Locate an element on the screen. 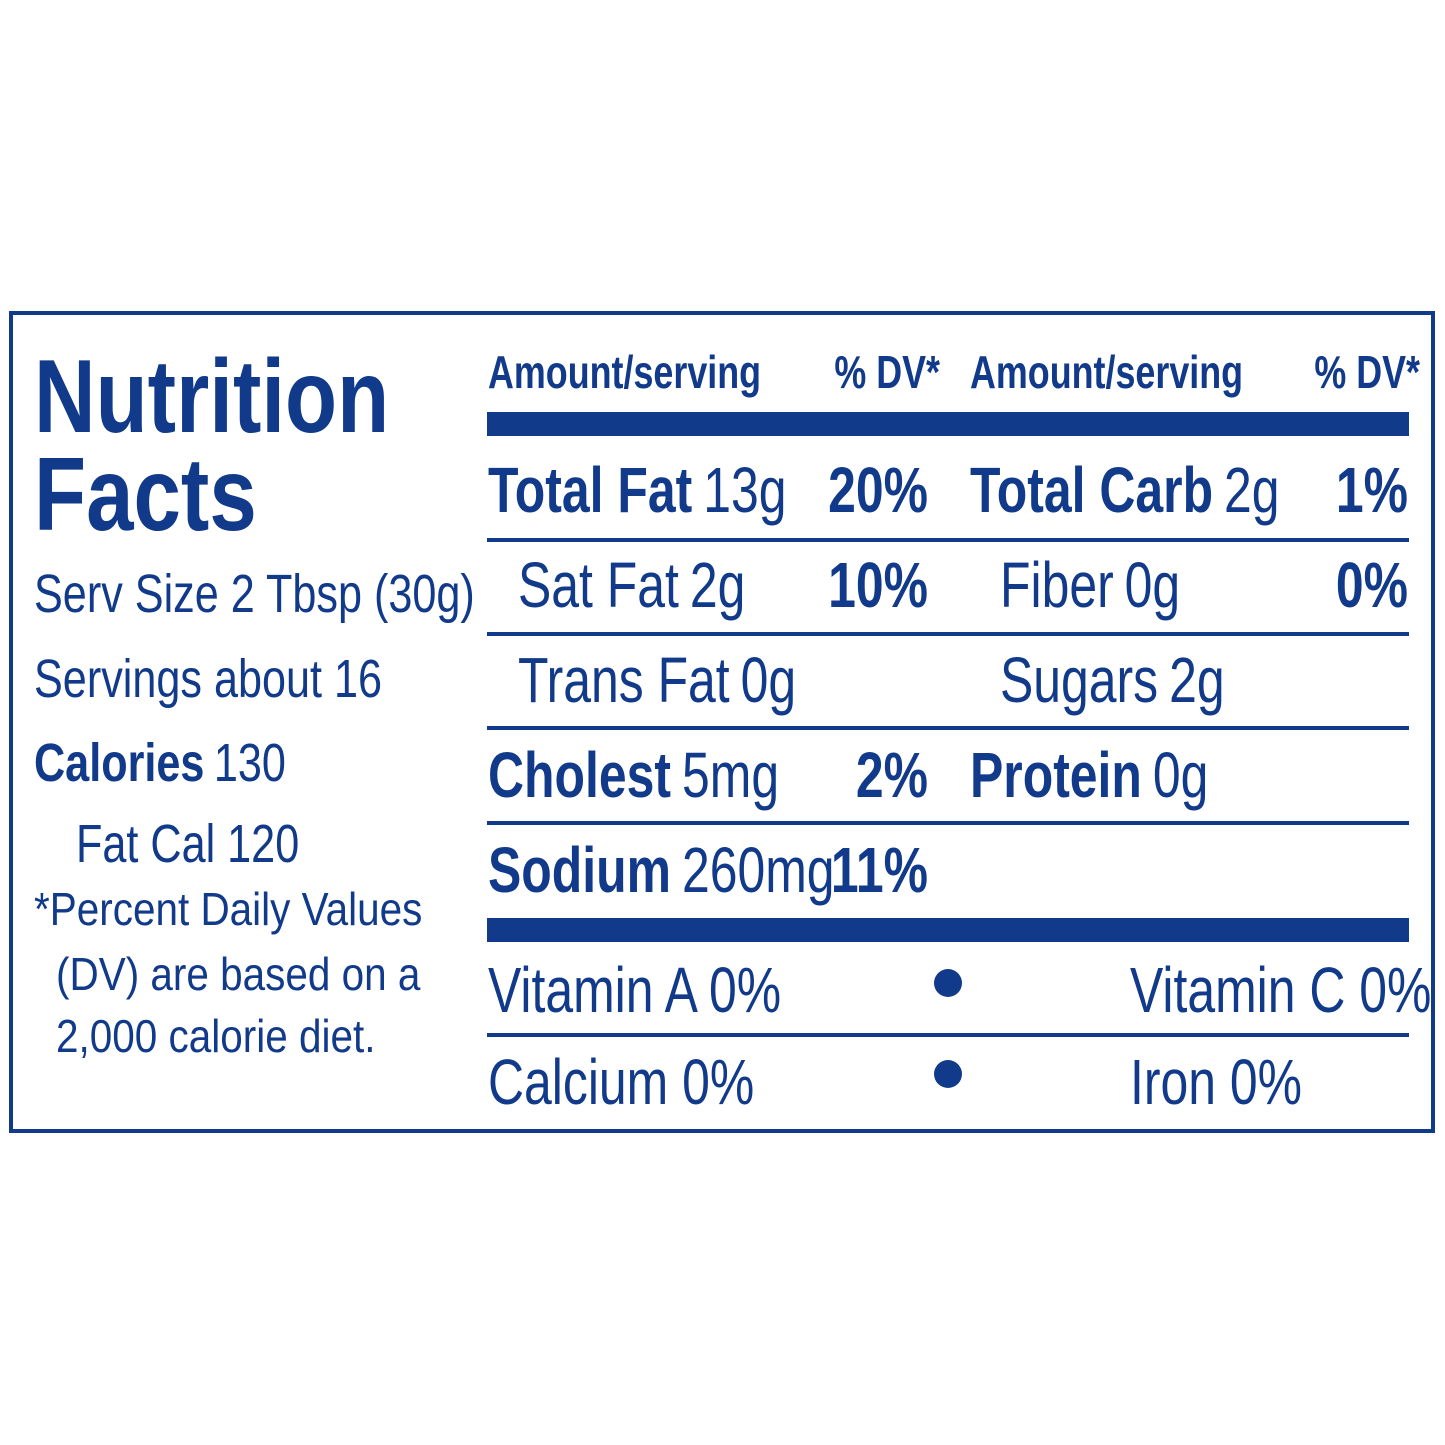  nutrient-cell: Trans Fat 0g is located at coordinates (657, 680).